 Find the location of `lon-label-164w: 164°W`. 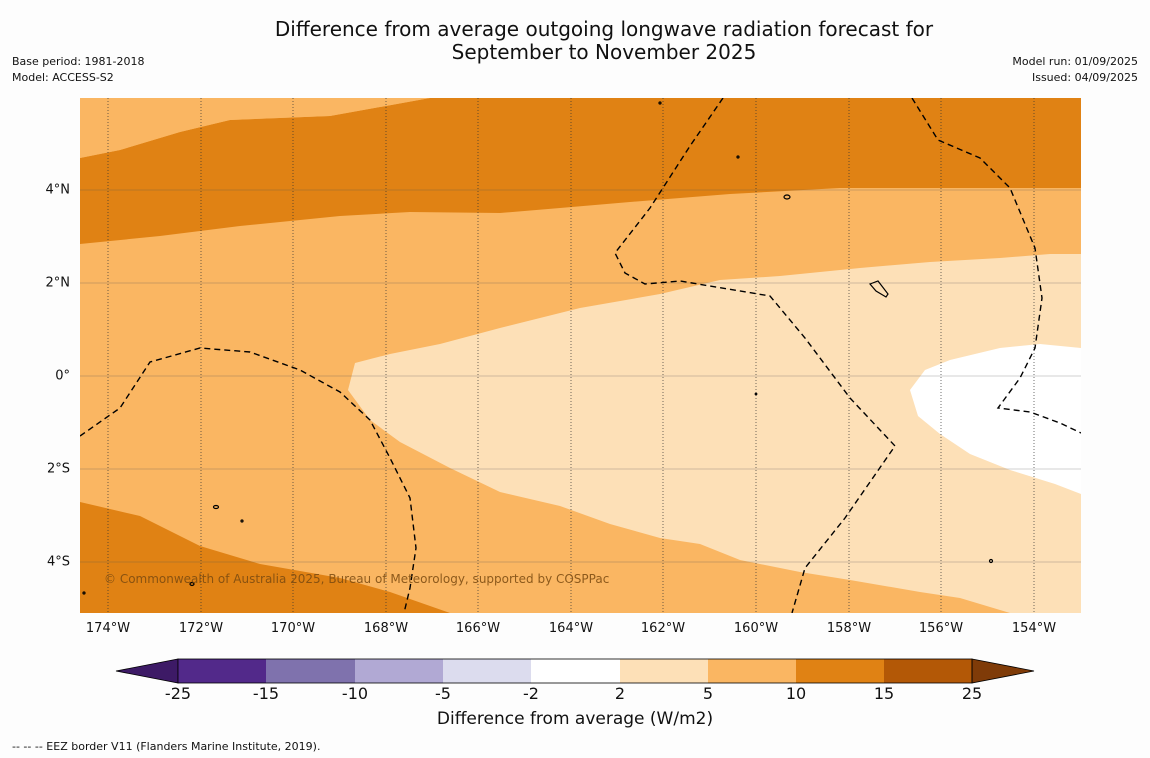

lon-label-164w: 164°W is located at coordinates (571, 628).